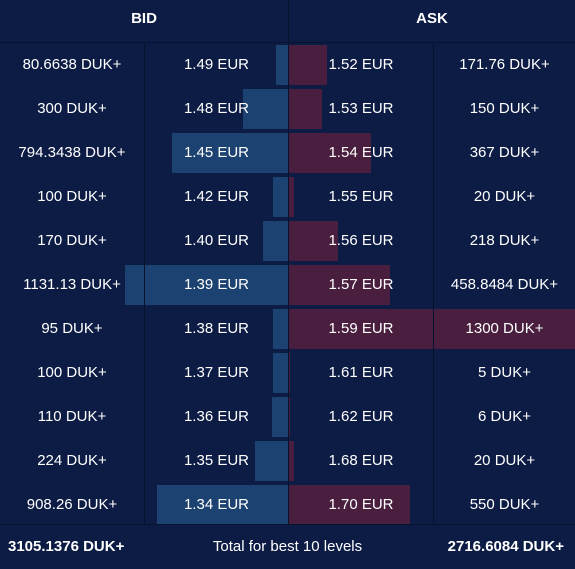  Describe the element at coordinates (361, 64) in the screenshot. I see `ask-price: 1.52 EUR` at that location.